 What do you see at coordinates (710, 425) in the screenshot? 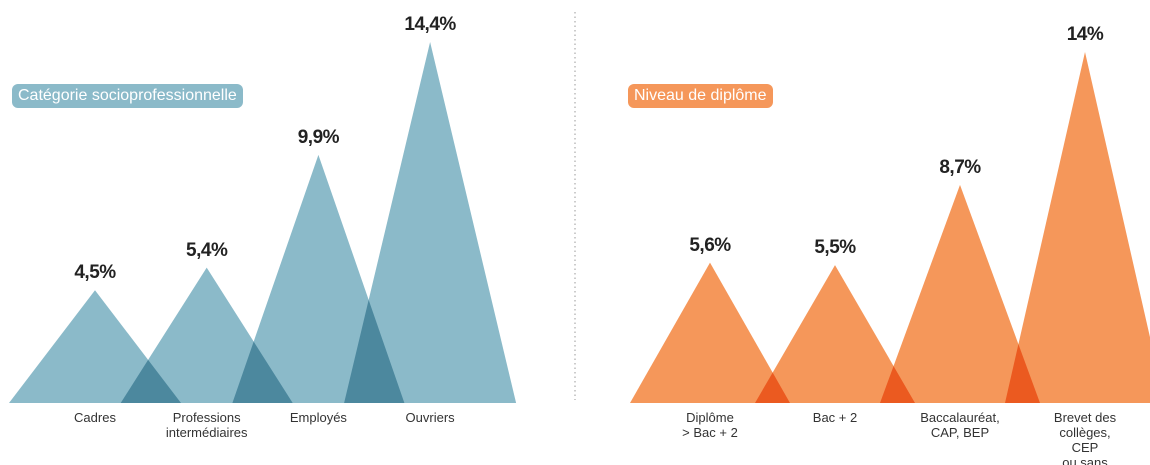
I see `category-label: Diplôme > Bac + 2` at bounding box center [710, 425].